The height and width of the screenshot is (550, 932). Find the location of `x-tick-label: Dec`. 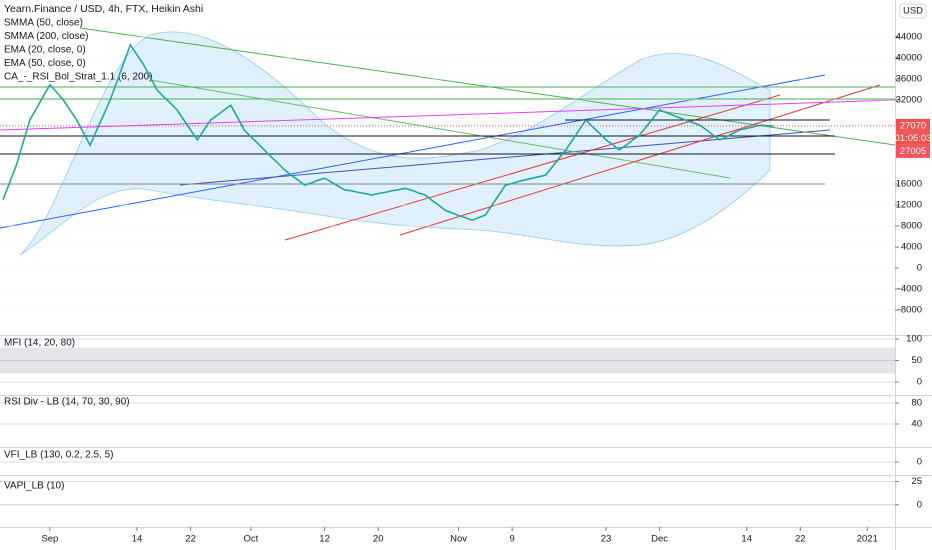

x-tick-label: Dec is located at coordinates (659, 539).